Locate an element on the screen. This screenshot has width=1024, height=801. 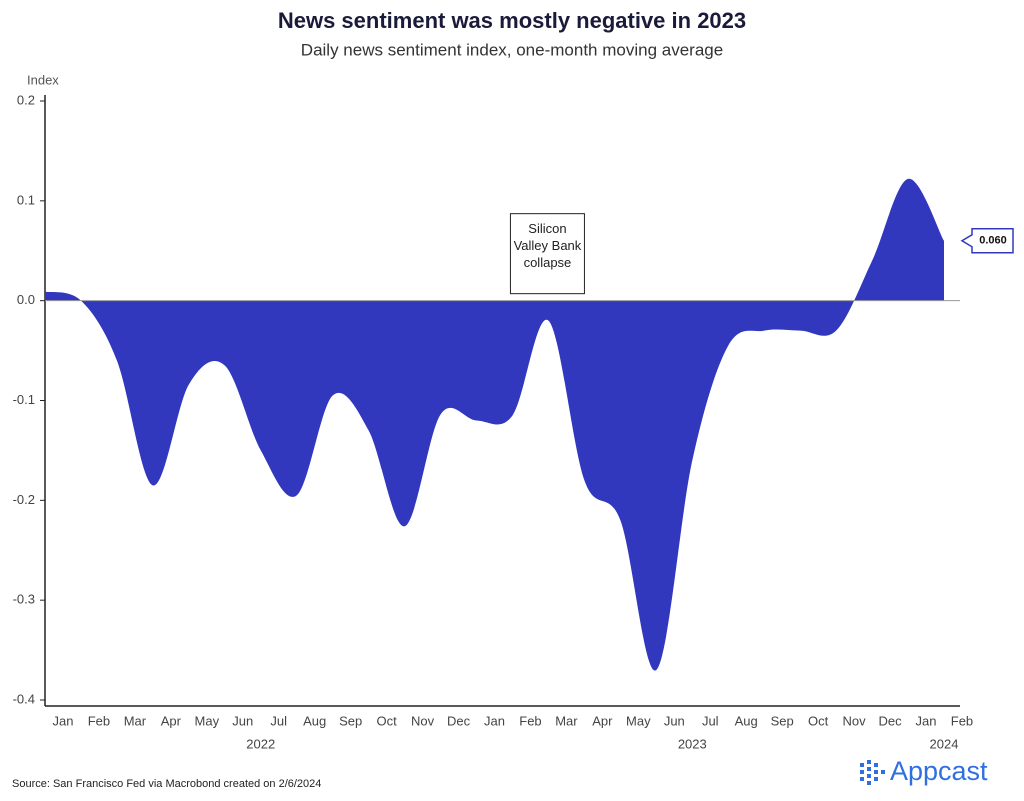
end-label-box is located at coordinates (987, 241).